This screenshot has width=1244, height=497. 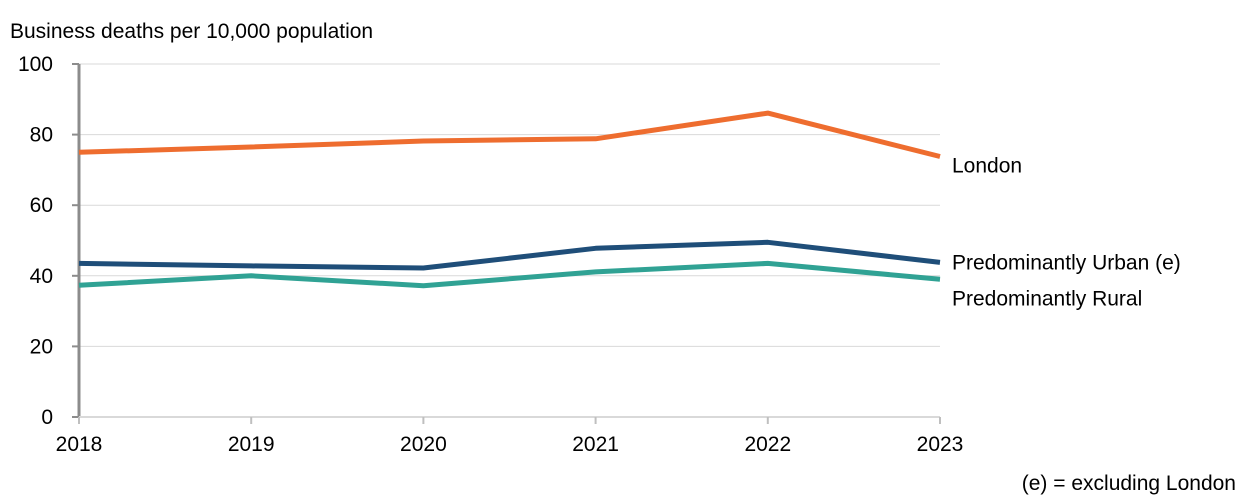 I want to click on x-tick-labels: 2018 2019 2020 2021 2022 2023, so click(x=510, y=444).